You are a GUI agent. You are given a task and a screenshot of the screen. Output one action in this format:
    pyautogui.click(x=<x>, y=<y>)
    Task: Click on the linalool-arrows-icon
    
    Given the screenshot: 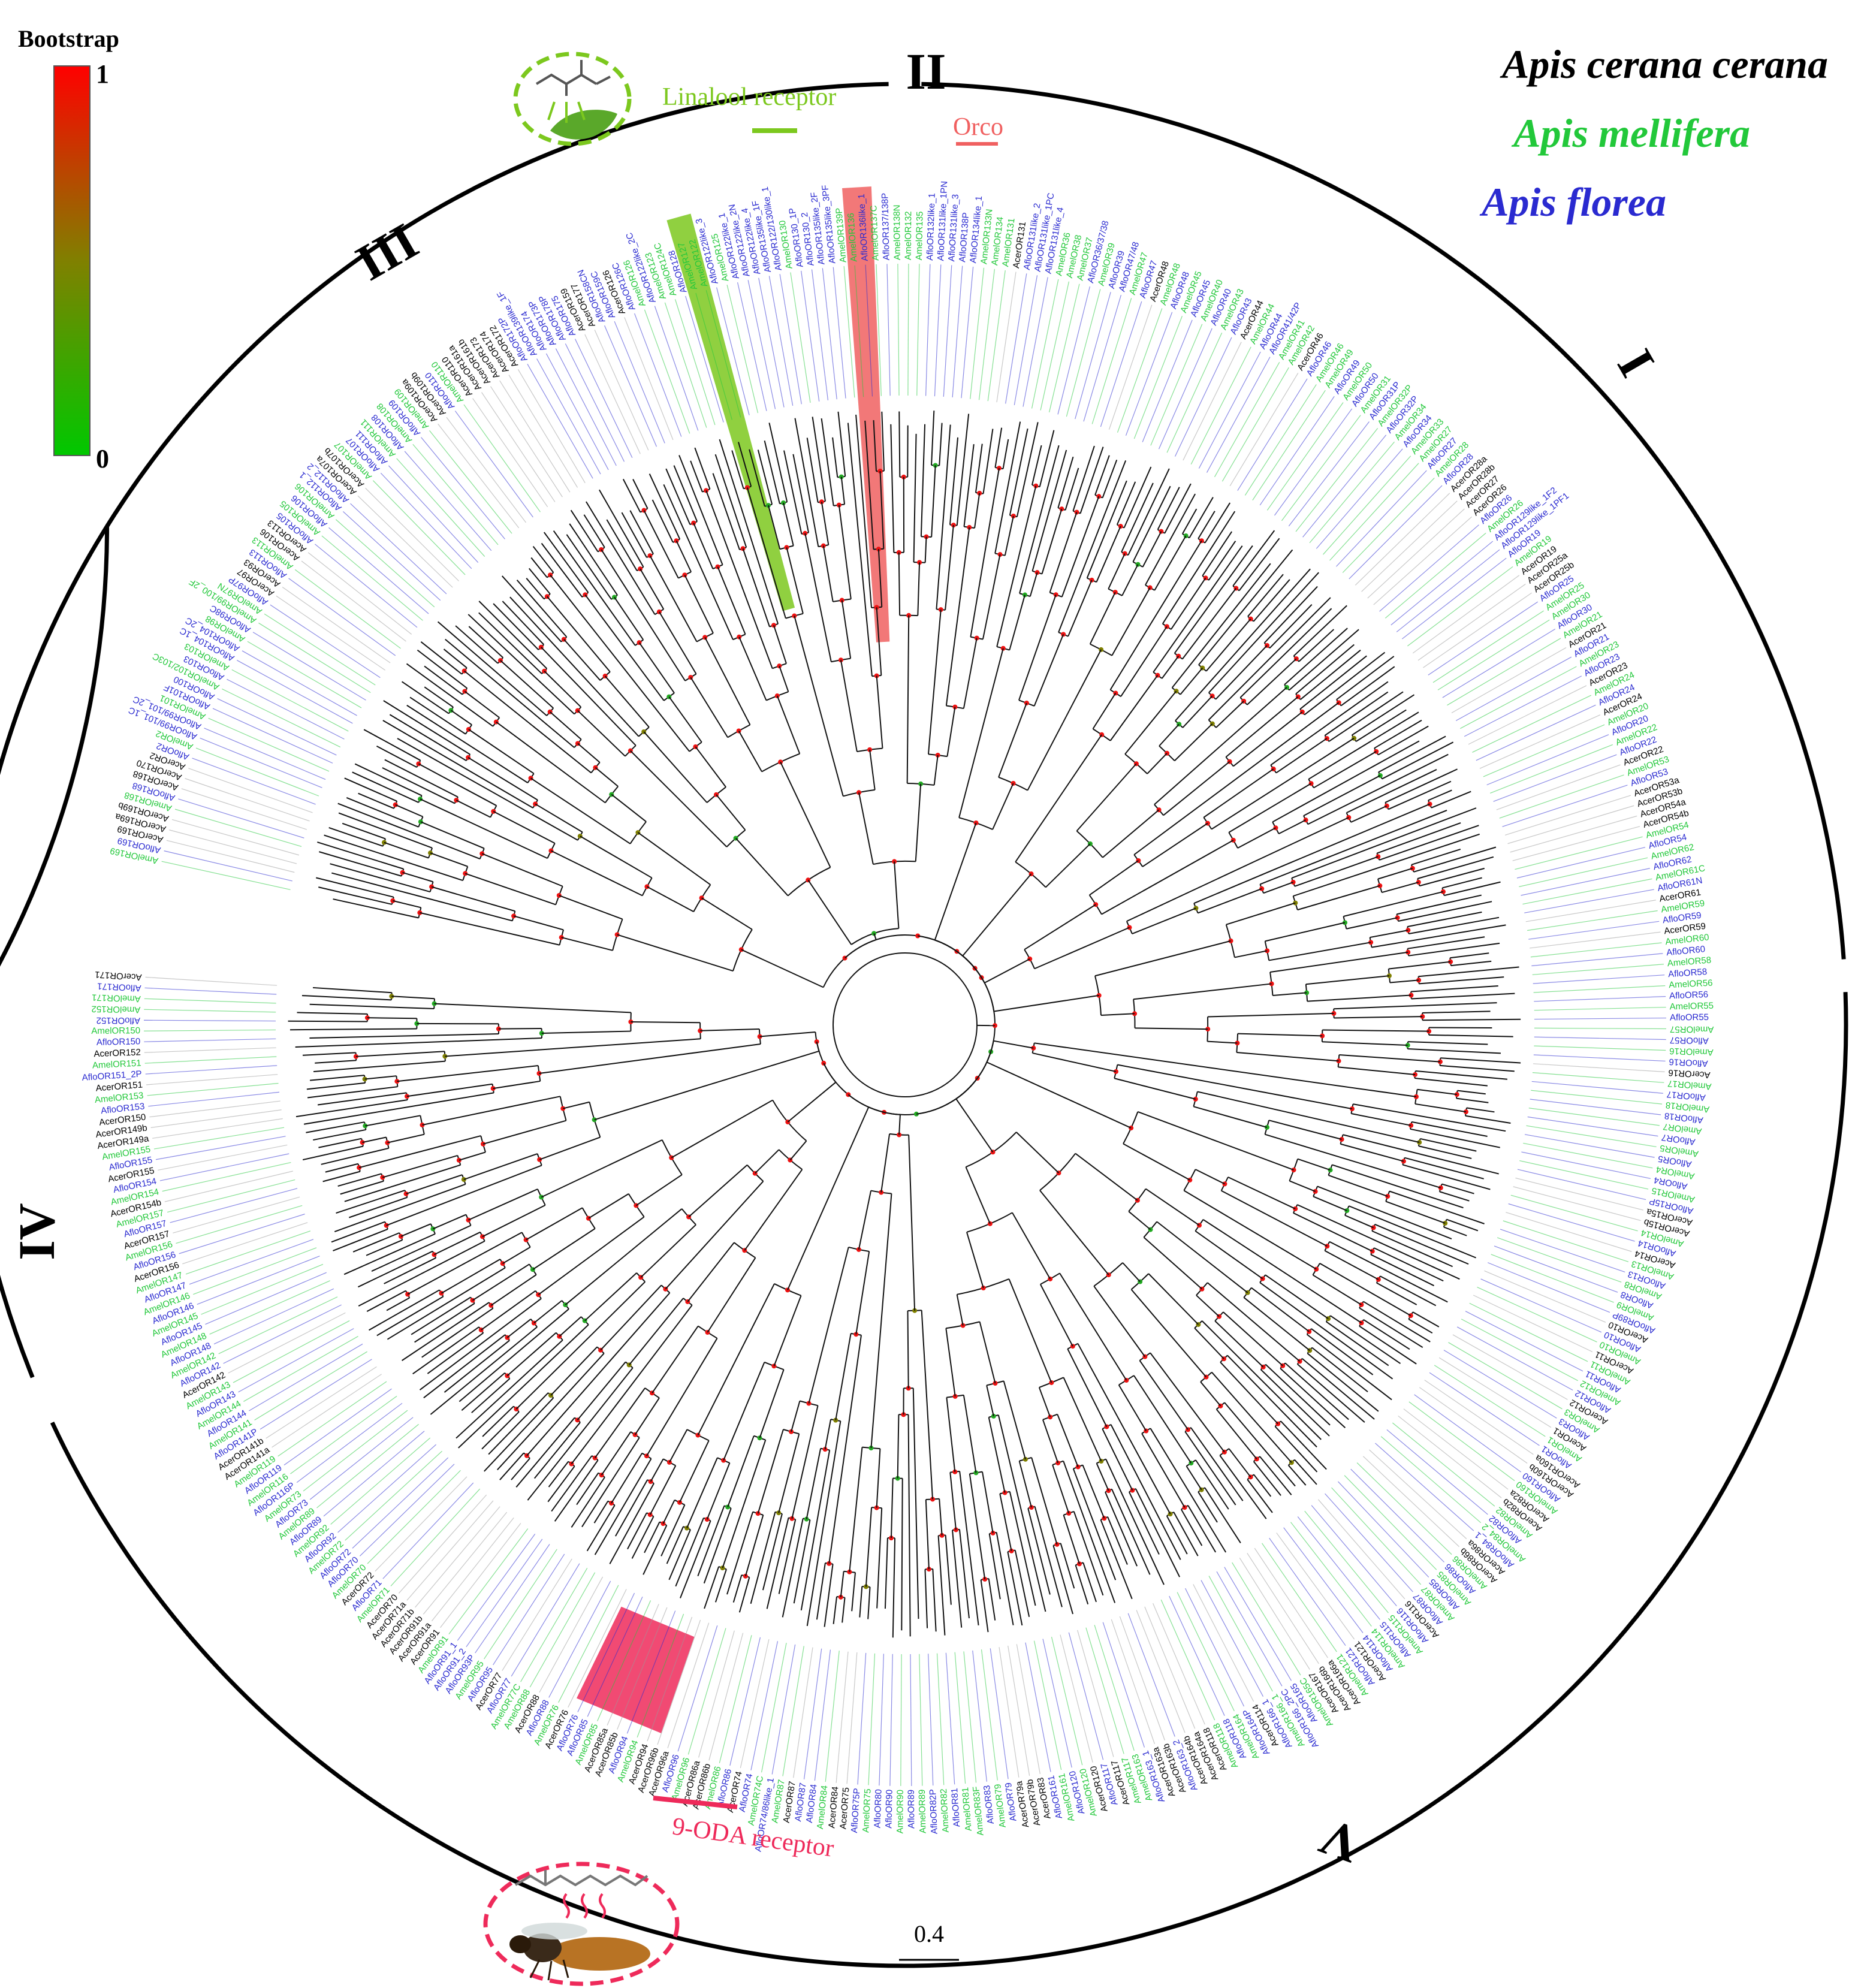 What is the action you would take?
    pyautogui.click(x=566, y=112)
    